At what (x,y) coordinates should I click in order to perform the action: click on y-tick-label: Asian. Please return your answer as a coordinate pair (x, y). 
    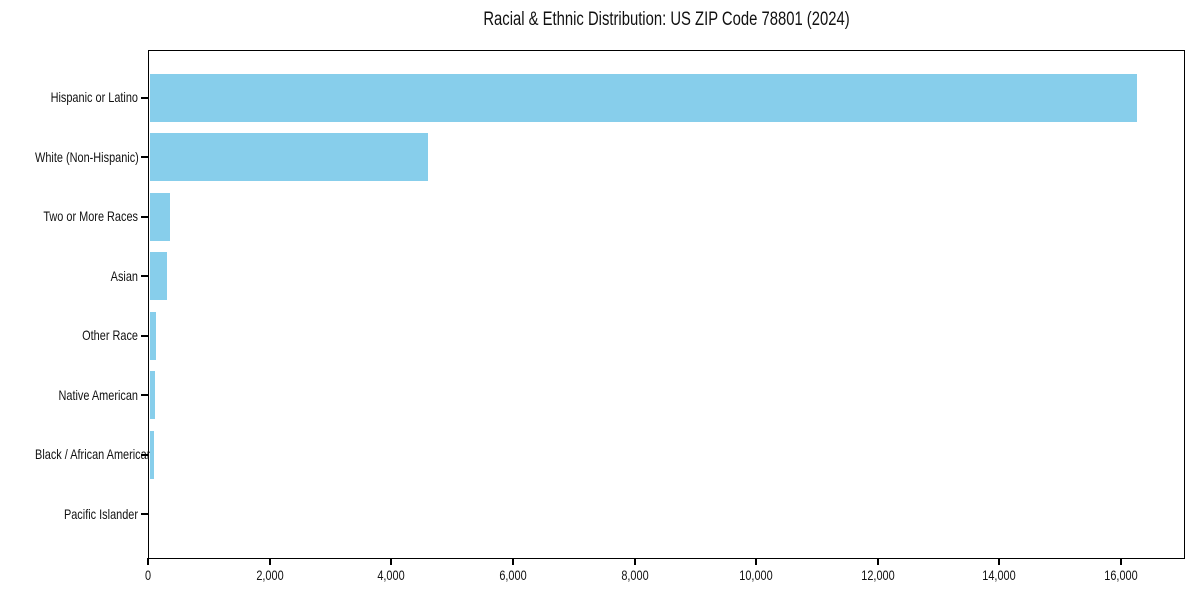
    Looking at the image, I should click on (124, 275).